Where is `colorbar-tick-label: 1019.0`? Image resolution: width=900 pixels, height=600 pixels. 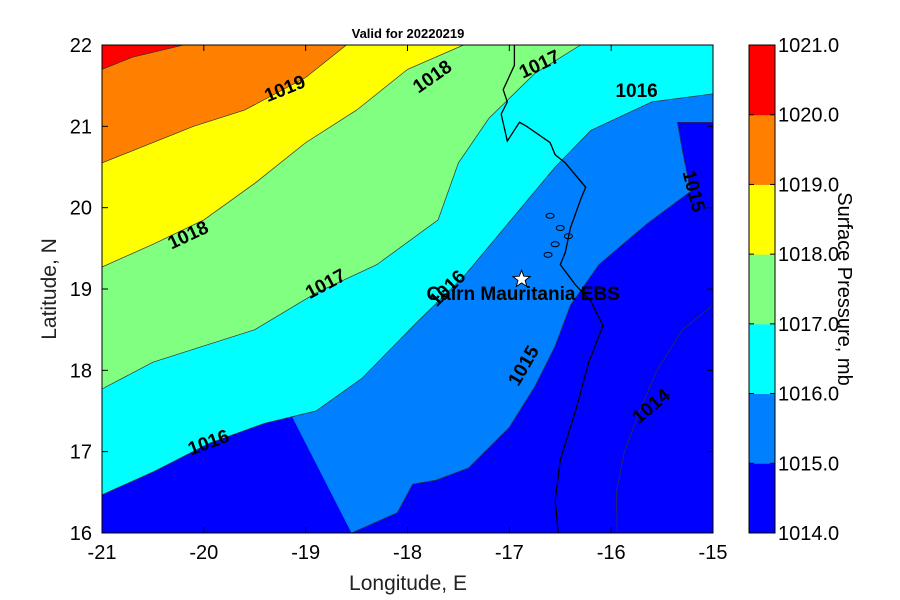 colorbar-tick-label: 1019.0 is located at coordinates (808, 185).